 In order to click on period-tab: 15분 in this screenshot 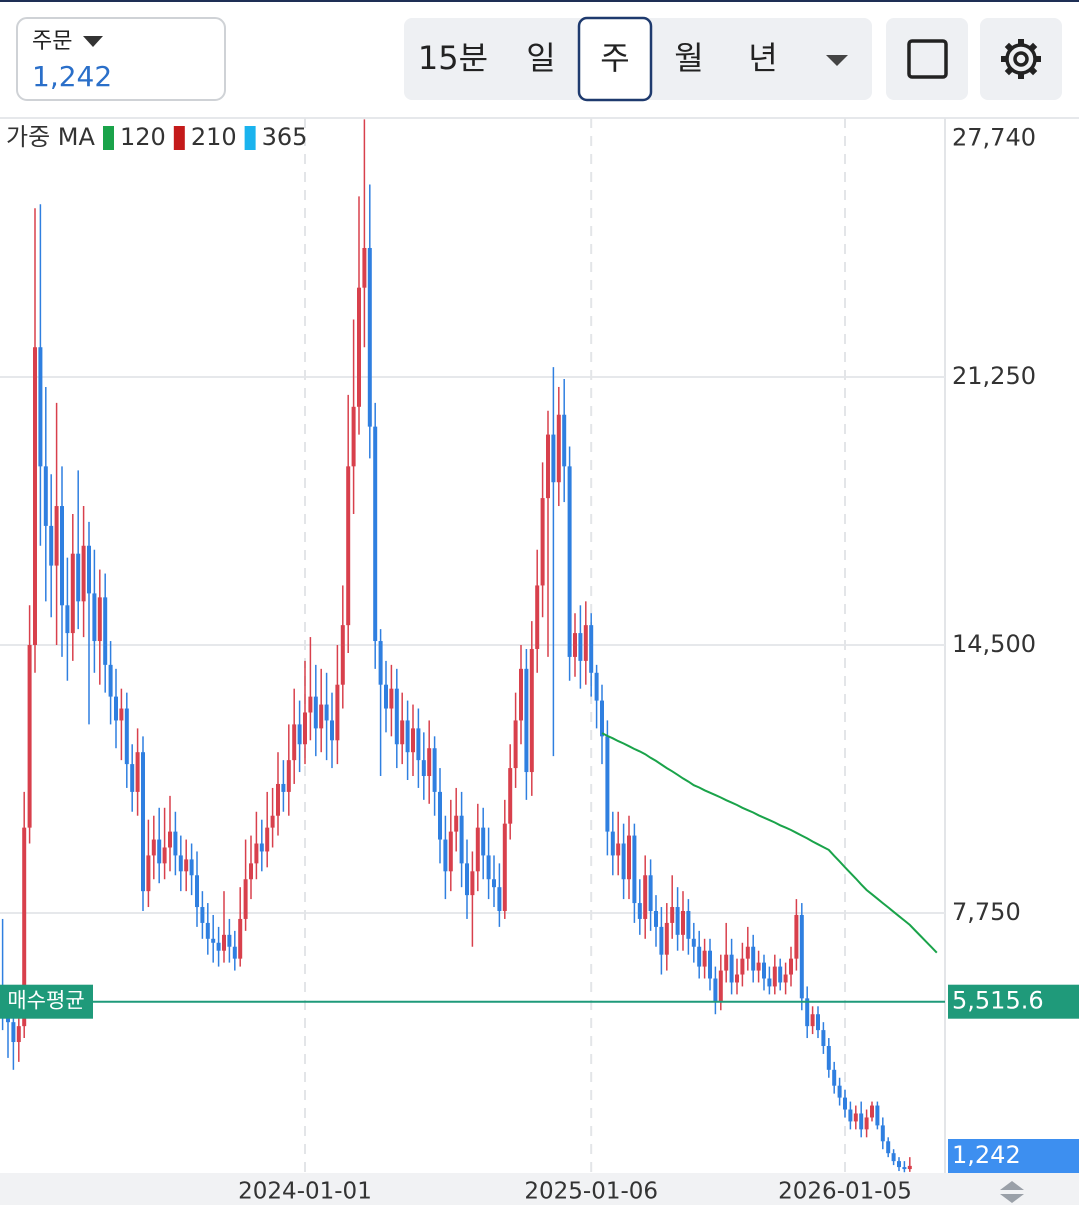, I will do `click(453, 58)`.